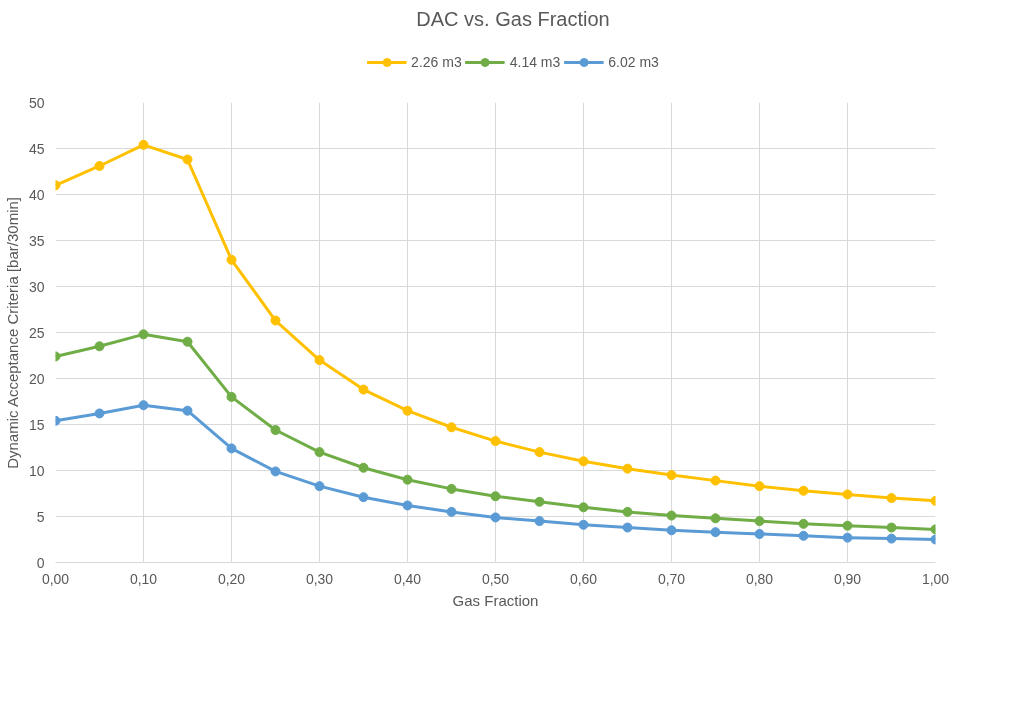  Describe the element at coordinates (495, 600) in the screenshot. I see `x-axis-title: Gas Fraction` at that location.